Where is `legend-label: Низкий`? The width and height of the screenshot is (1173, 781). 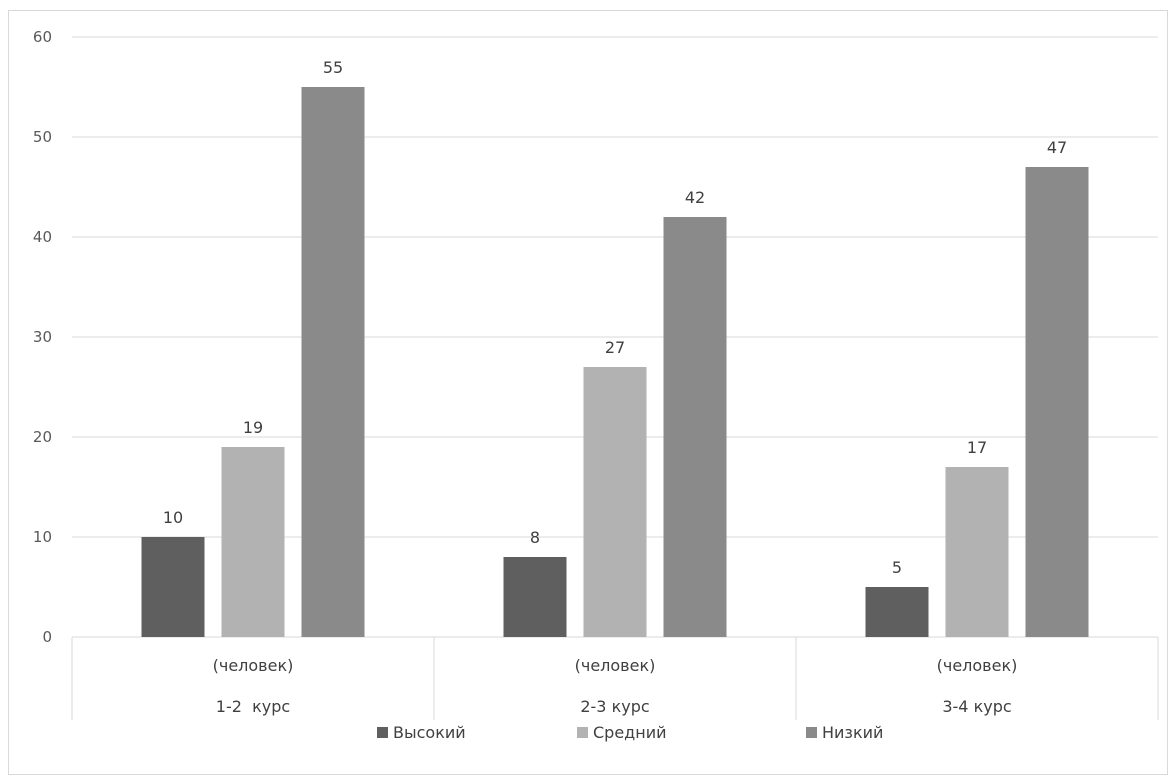 legend-label: Низкий is located at coordinates (852, 732).